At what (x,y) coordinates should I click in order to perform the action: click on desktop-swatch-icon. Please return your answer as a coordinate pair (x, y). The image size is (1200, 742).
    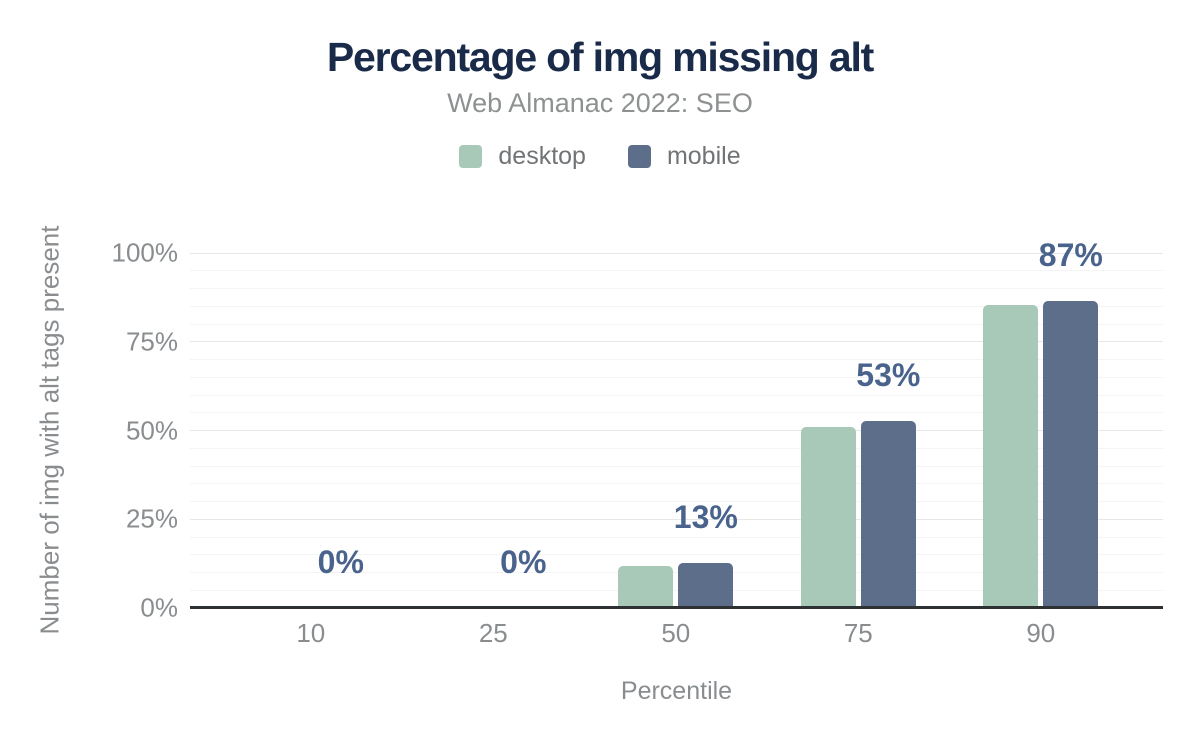
    Looking at the image, I should click on (471, 156).